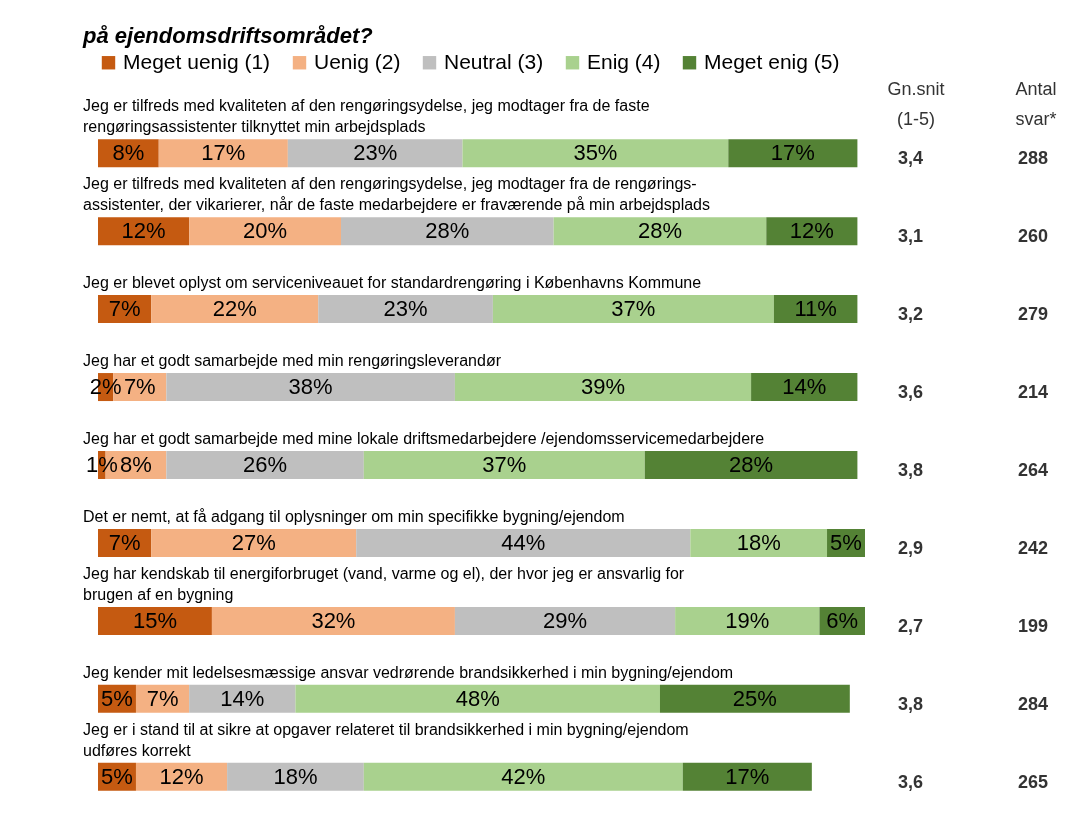  I want to click on data-label: 44%, so click(523, 542).